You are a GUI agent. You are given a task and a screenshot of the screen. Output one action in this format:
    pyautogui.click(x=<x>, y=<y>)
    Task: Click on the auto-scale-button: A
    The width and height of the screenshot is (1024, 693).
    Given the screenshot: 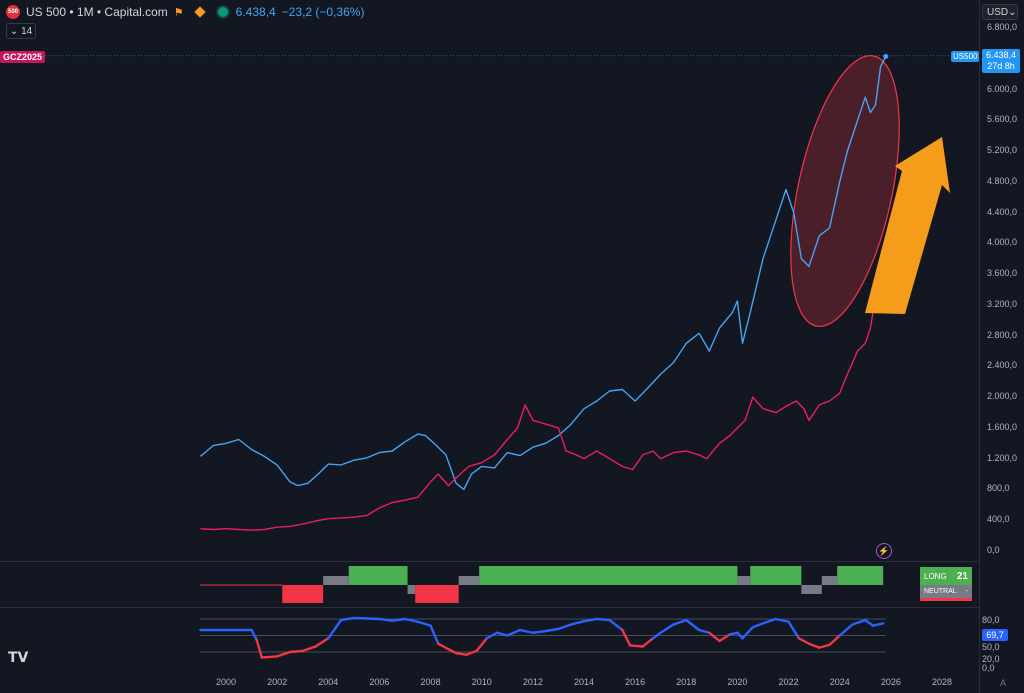 What is the action you would take?
    pyautogui.click(x=1003, y=683)
    